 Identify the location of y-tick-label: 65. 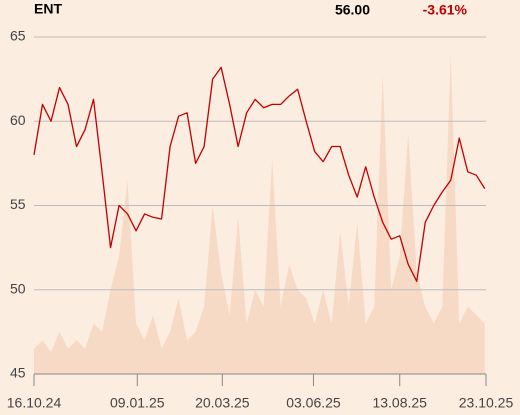
(18, 36).